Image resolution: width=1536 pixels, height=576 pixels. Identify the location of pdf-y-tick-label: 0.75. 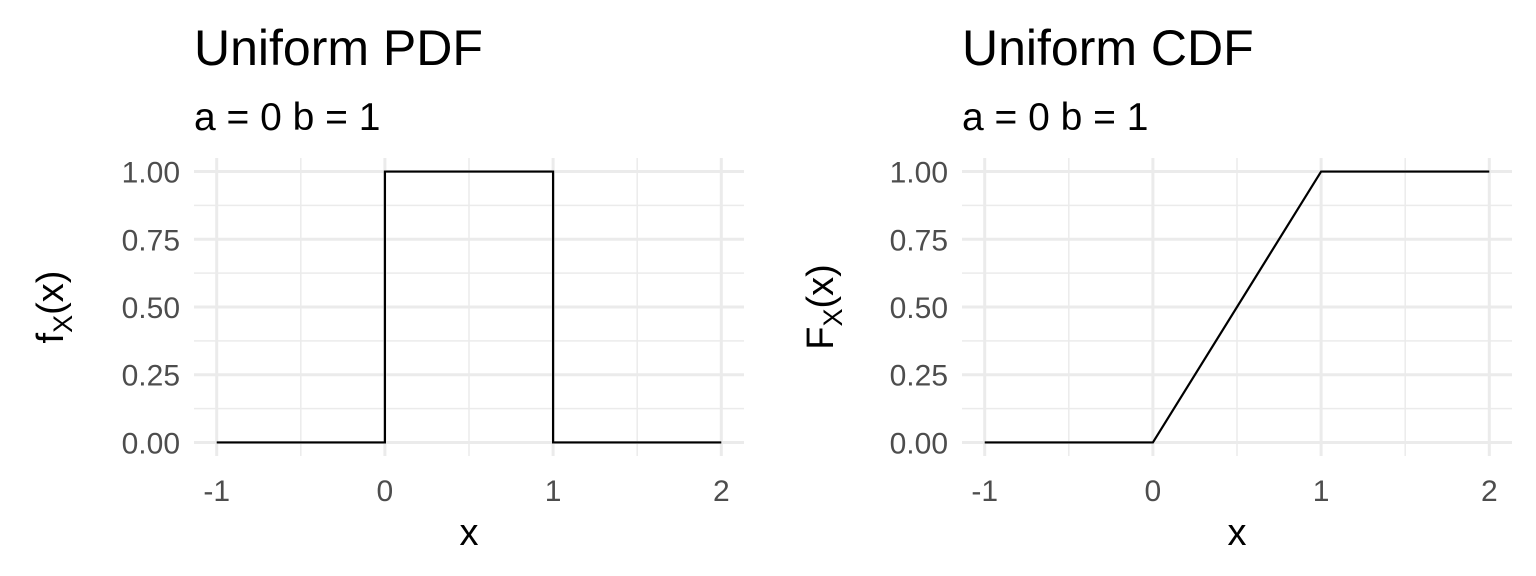
(151, 240).